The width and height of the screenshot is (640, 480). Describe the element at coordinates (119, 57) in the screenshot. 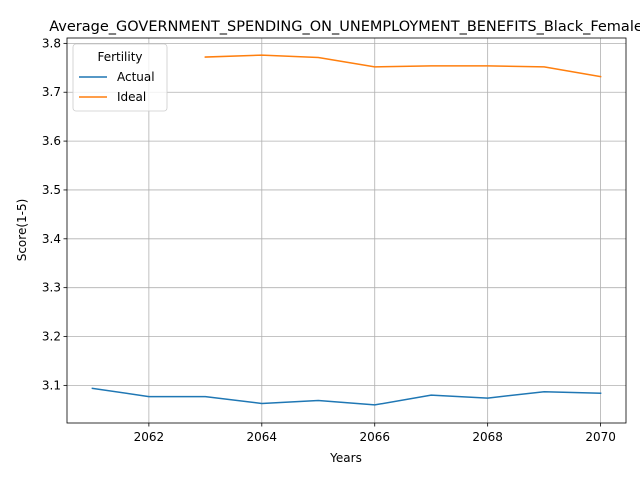

I see `legend-title: Fertility` at that location.